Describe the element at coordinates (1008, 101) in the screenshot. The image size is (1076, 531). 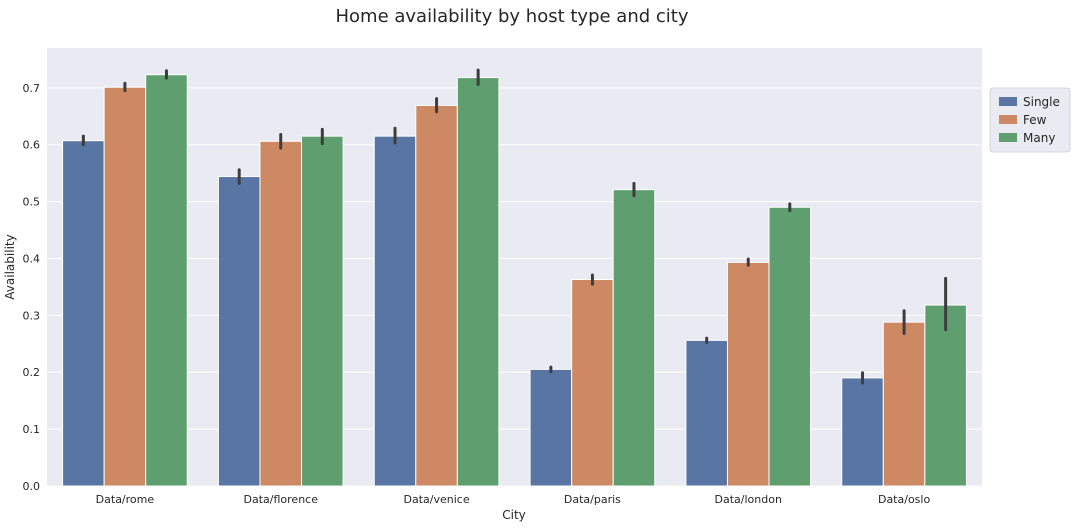
I see `legend-swatch-single` at that location.